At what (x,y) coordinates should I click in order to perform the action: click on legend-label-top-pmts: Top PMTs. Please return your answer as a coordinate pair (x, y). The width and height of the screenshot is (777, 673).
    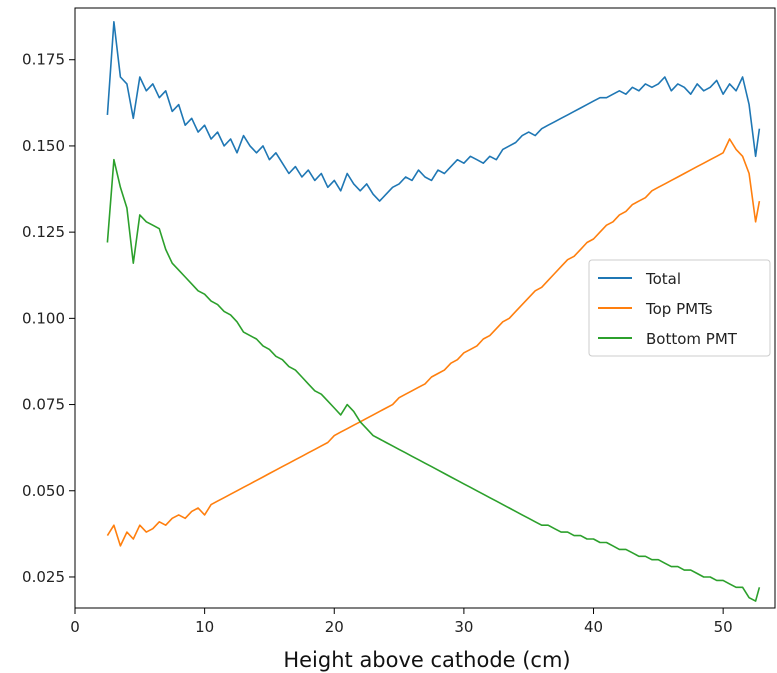
    Looking at the image, I should click on (679, 309).